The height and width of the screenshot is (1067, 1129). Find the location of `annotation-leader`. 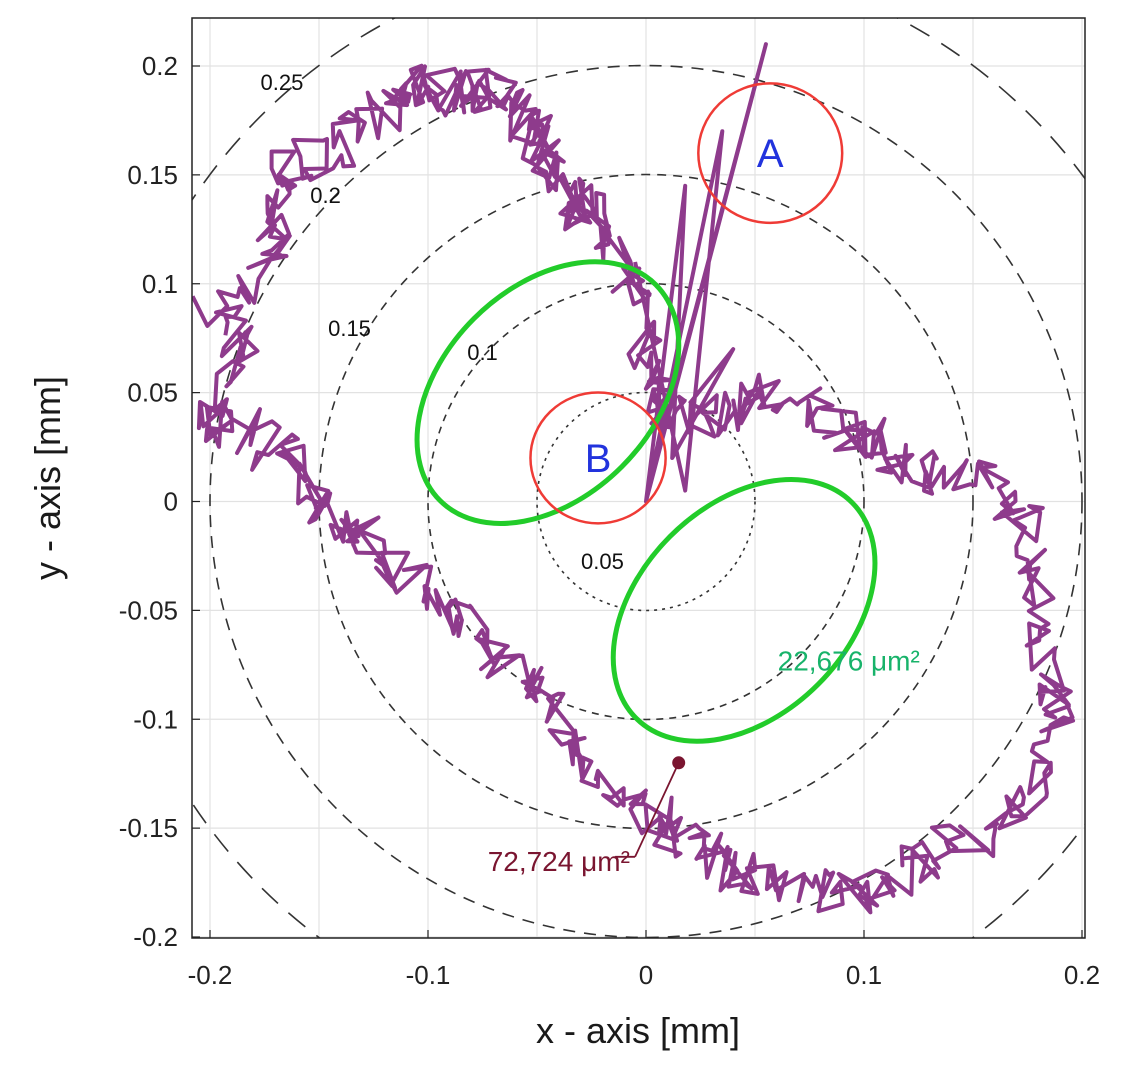

annotation-leader is located at coordinates (657, 810).